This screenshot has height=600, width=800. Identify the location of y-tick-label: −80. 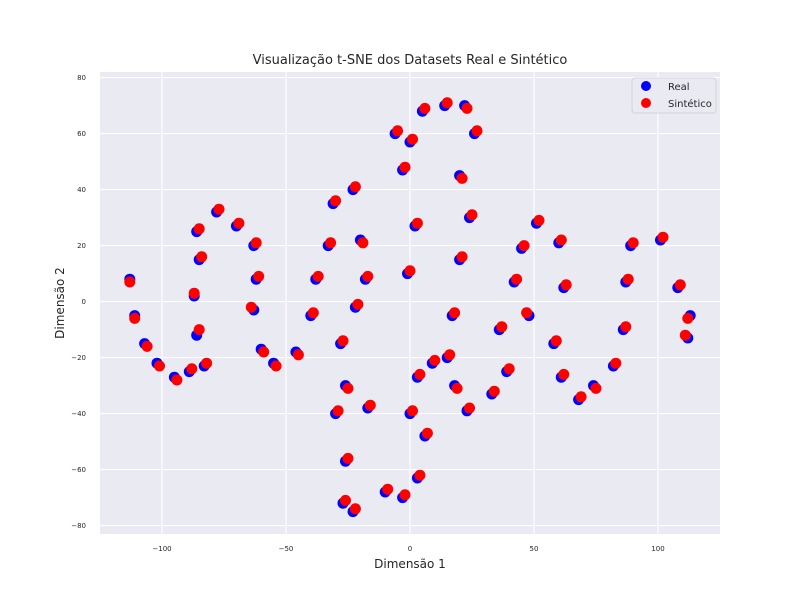
(78, 526).